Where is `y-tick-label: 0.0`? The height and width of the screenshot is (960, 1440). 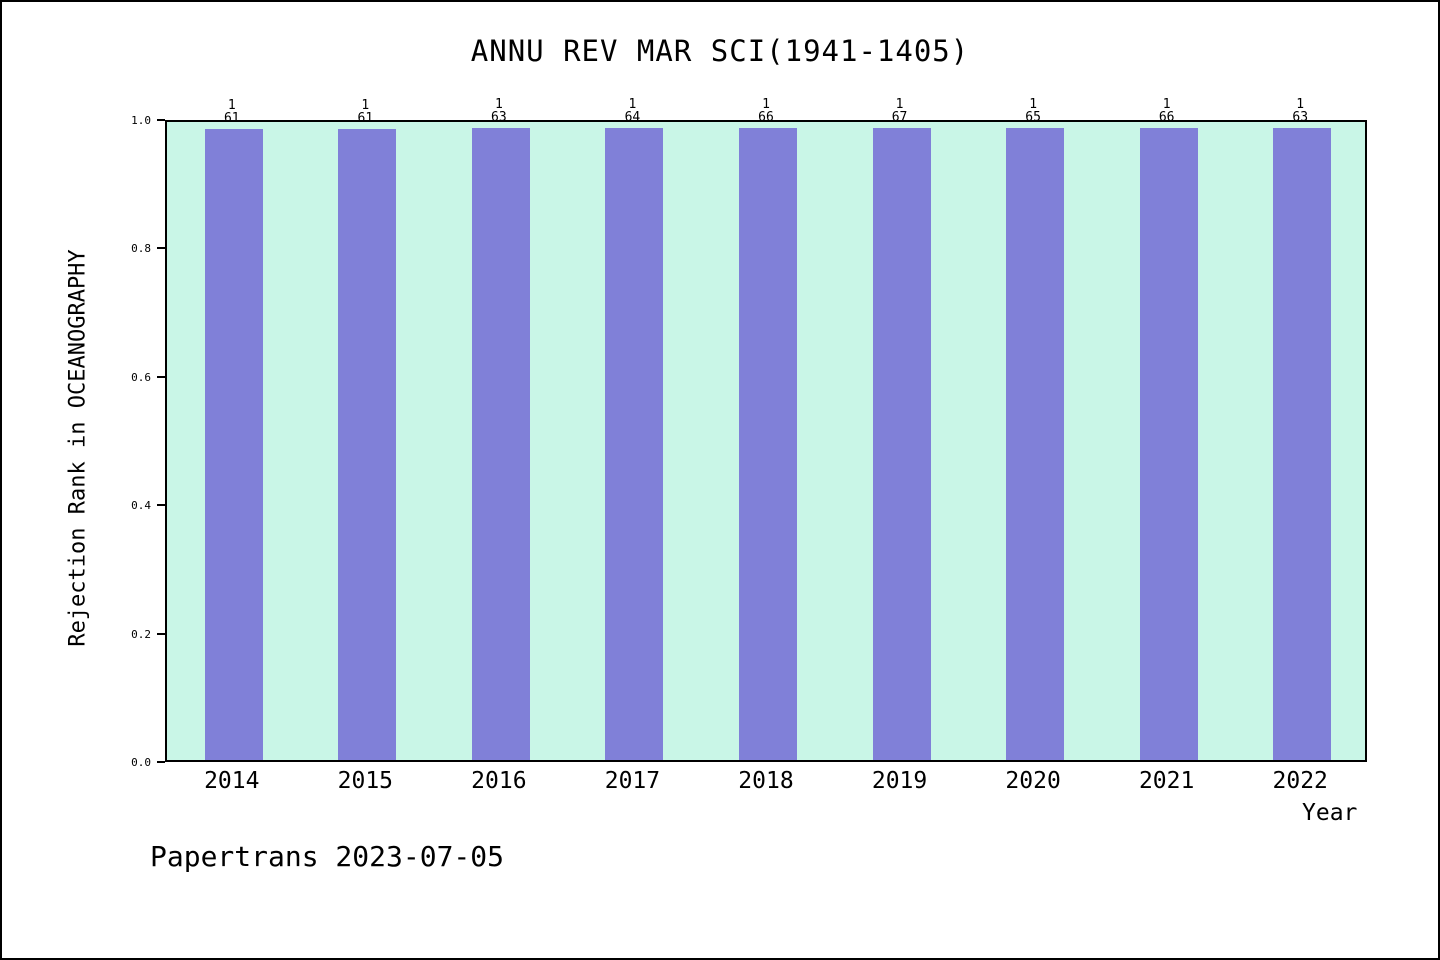 y-tick-label: 0.0 is located at coordinates (141, 762).